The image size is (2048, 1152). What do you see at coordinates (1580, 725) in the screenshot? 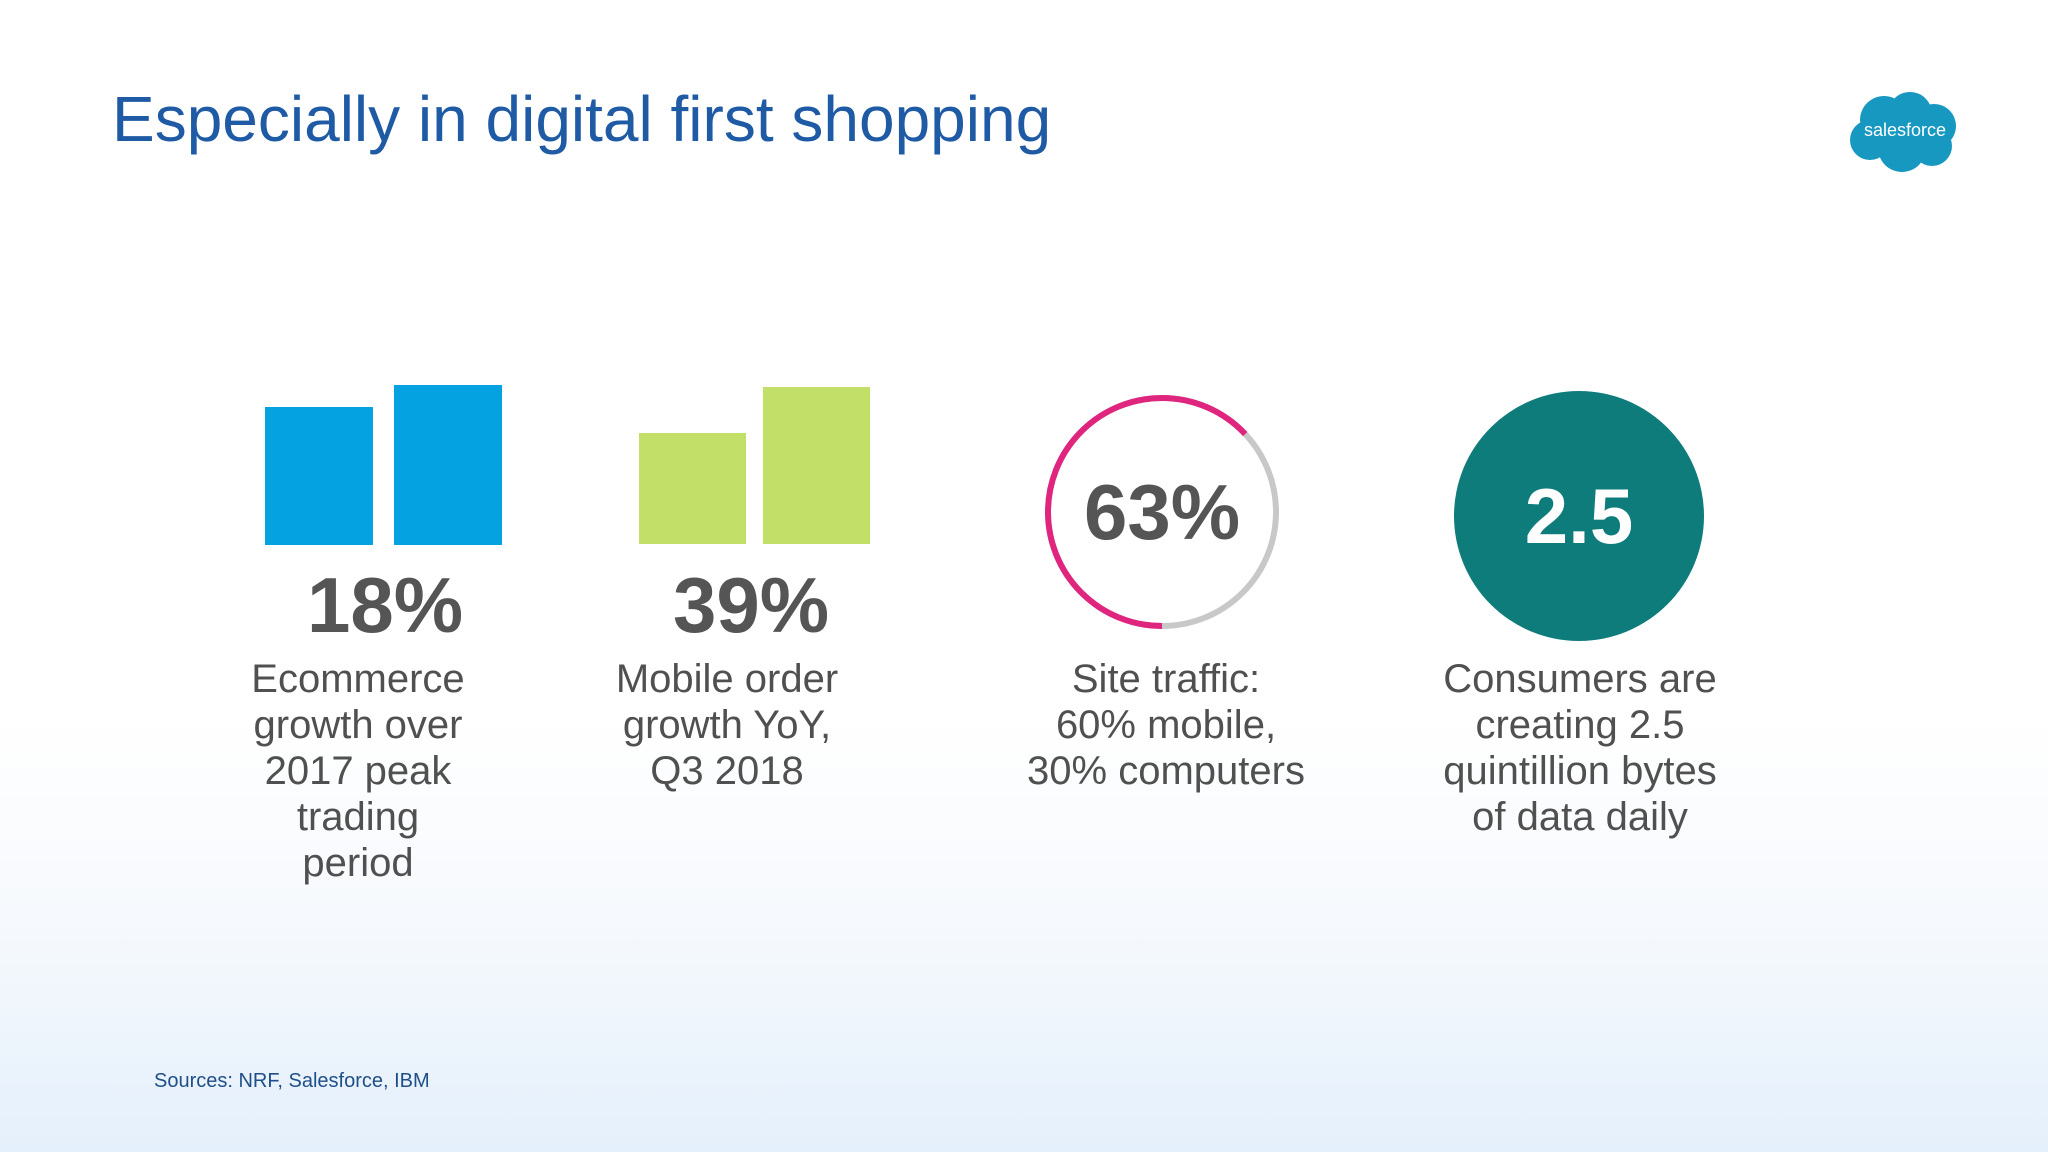
I see `description-line: creating 2.5` at bounding box center [1580, 725].